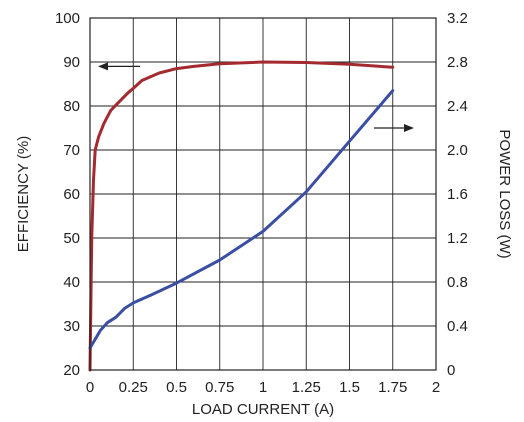 This screenshot has width=524, height=422. What do you see at coordinates (23, 194) in the screenshot?
I see `y-left-axis-label: EFFICIENCY (%)` at bounding box center [23, 194].